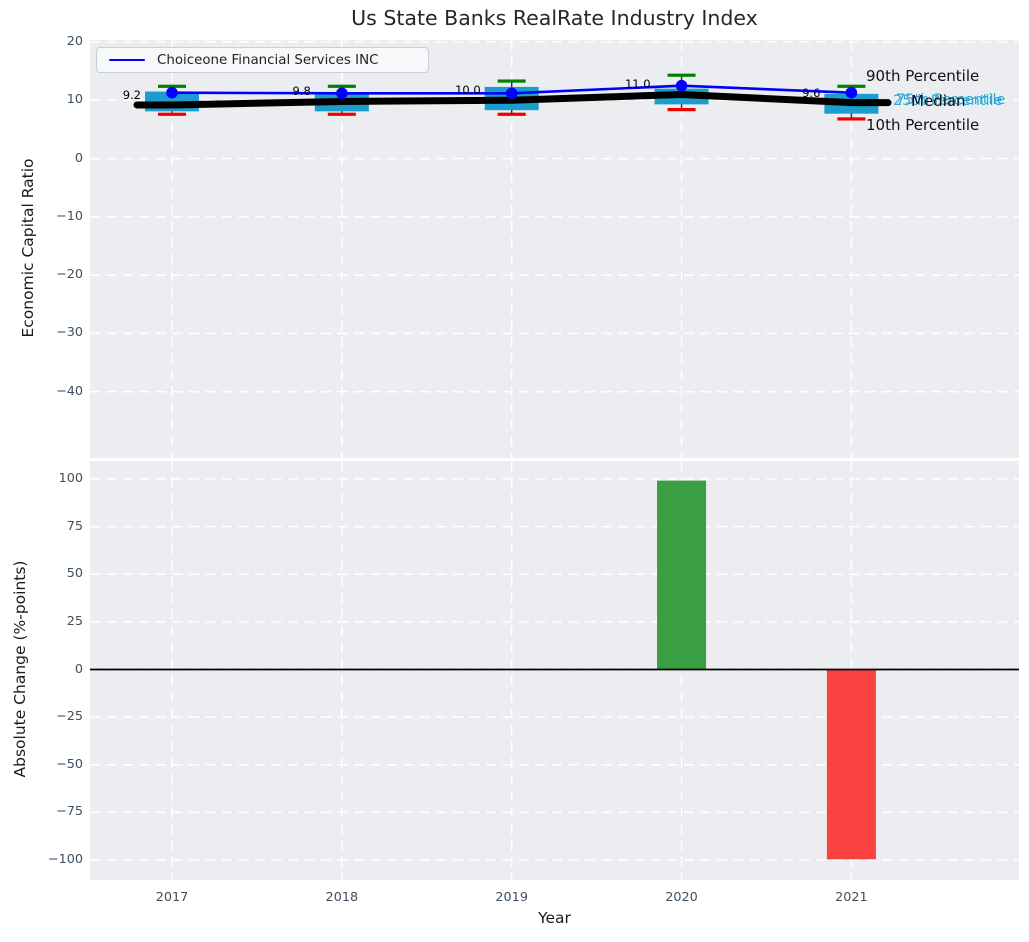 This screenshot has height=942, width=1029. Describe the element at coordinates (172, 92) in the screenshot. I see `company-marker-2017` at that location.